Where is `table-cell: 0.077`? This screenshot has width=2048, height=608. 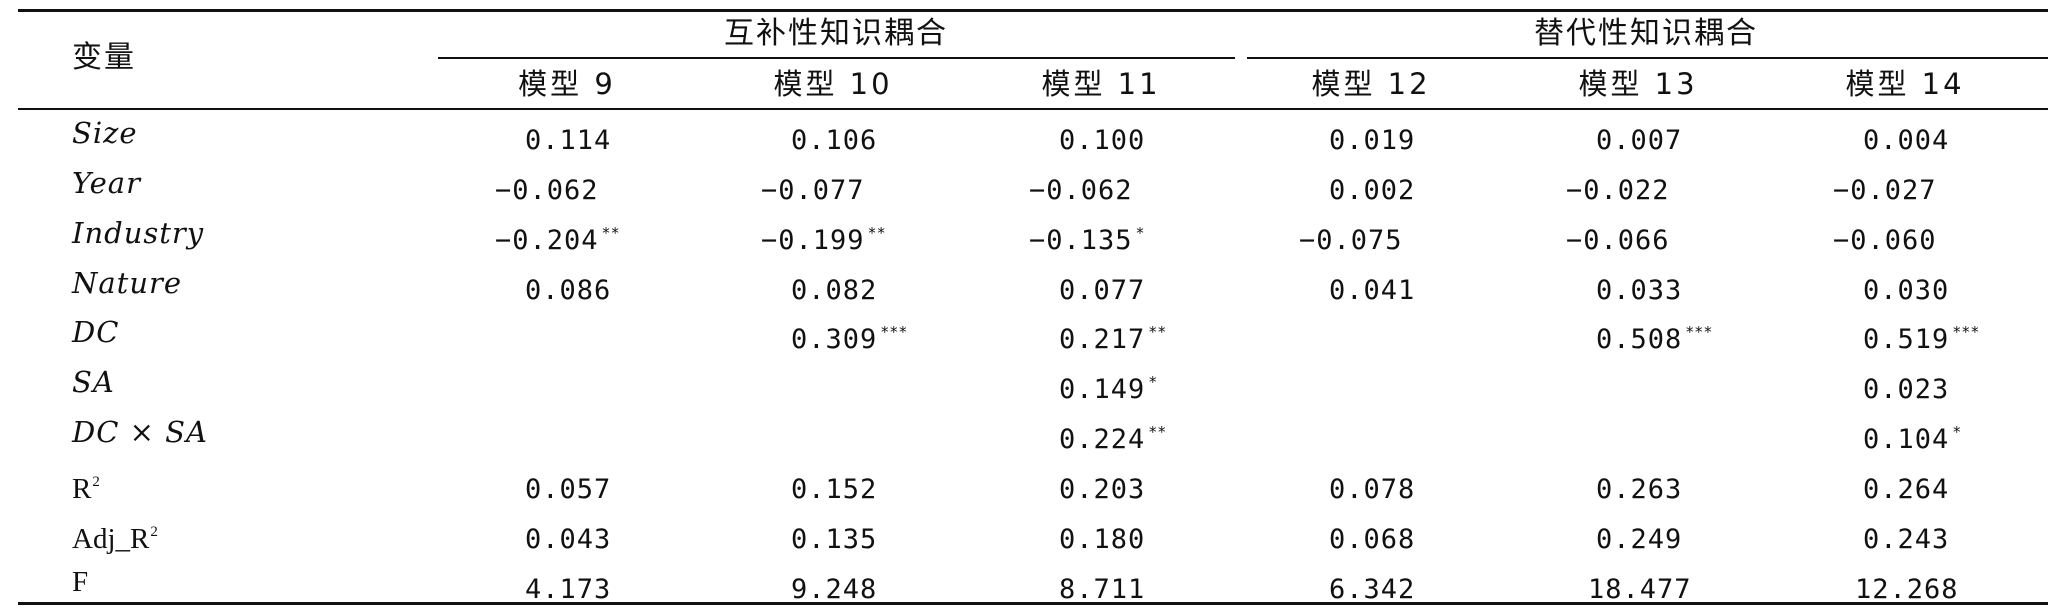
table-cell: 0.077 is located at coordinates (1103, 287).